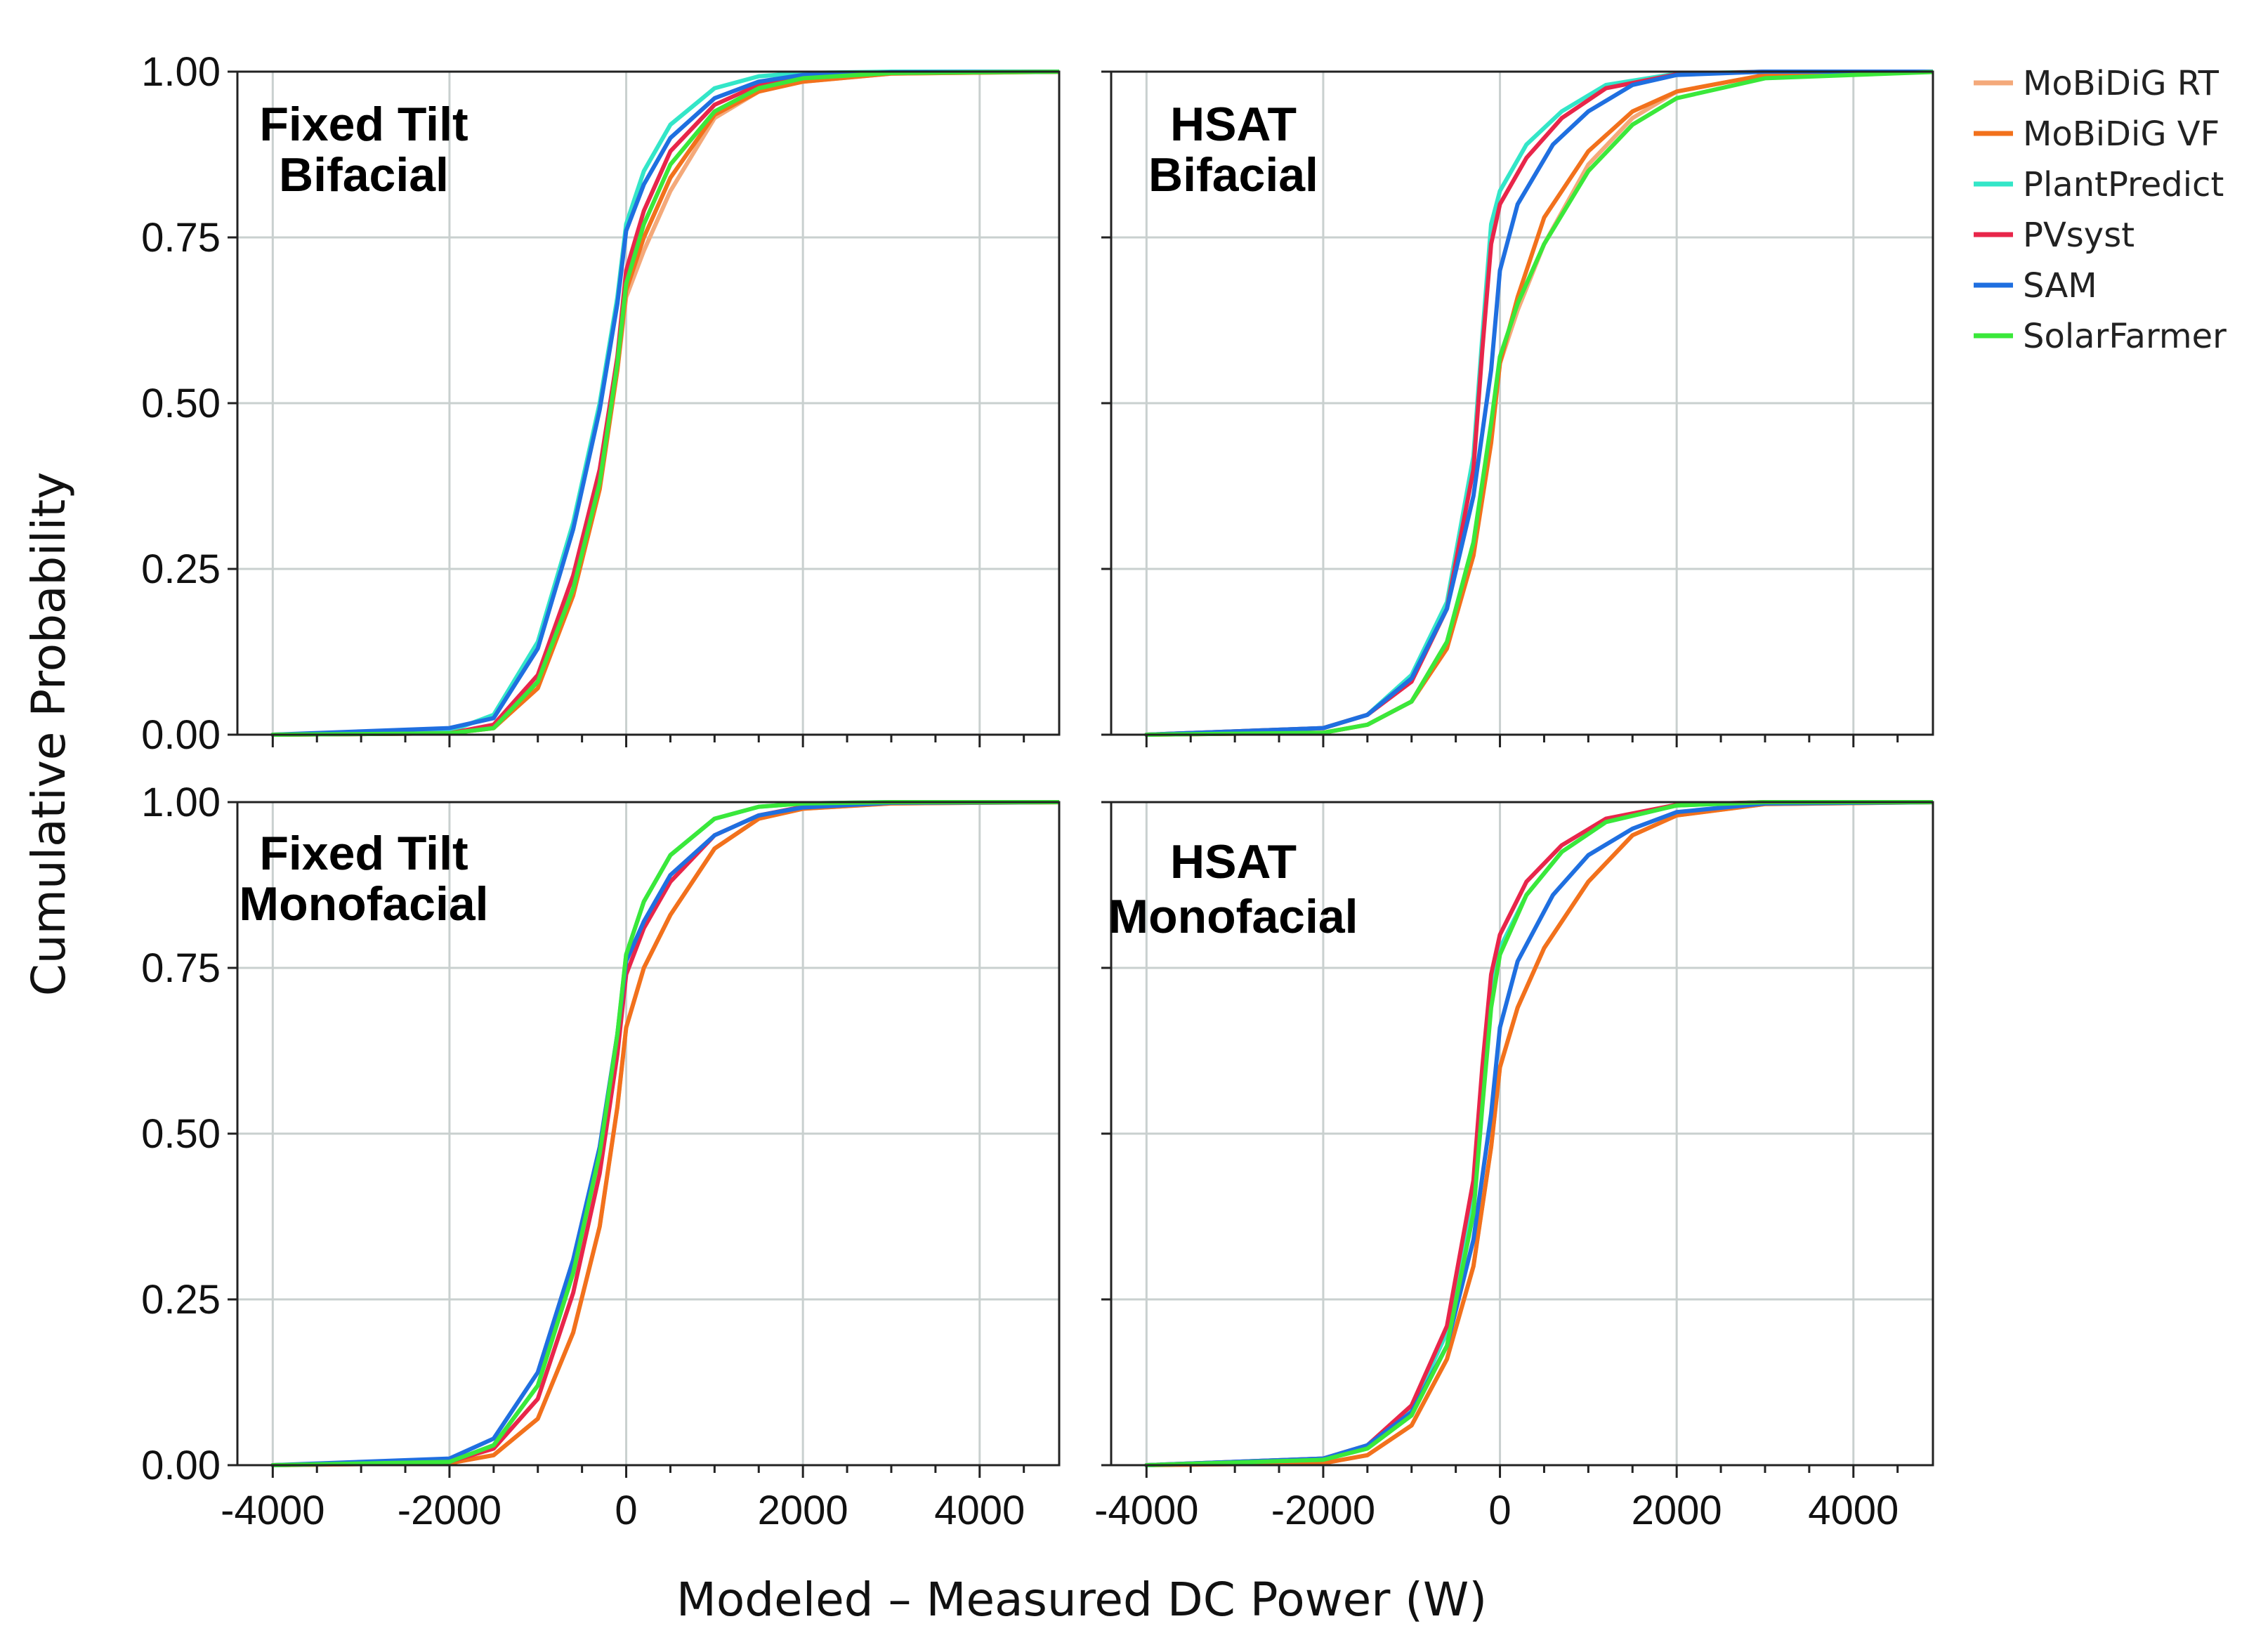  Describe the element at coordinates (2079, 235) in the screenshot. I see `legend-label: PVsyst` at that location.